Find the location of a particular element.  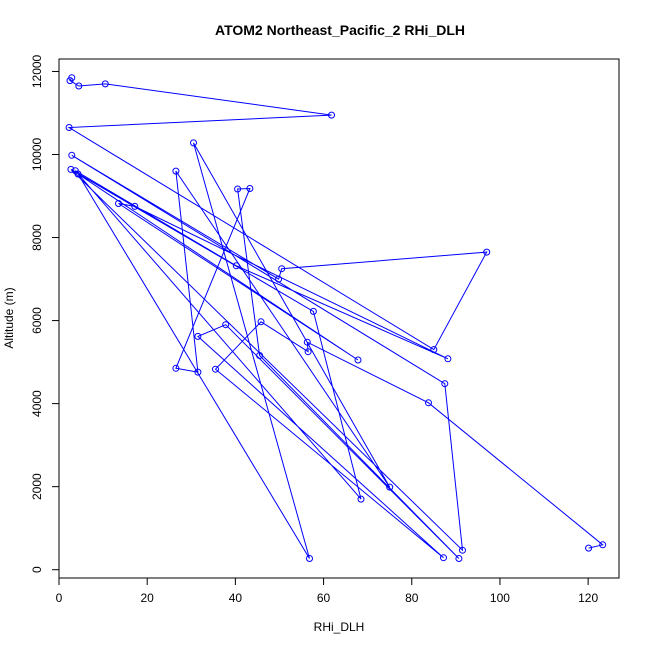

x-axis-label: RHi_DLH is located at coordinates (339, 627).